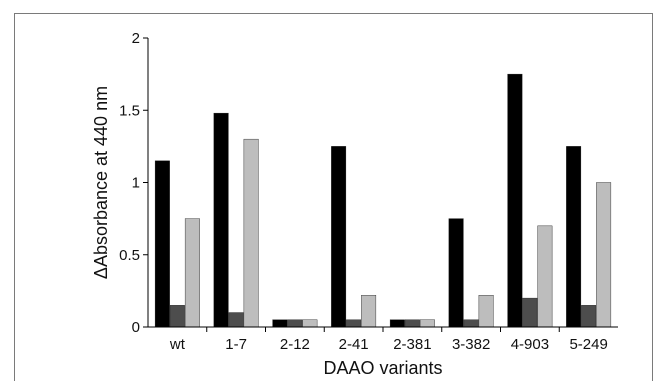 The width and height of the screenshot is (667, 383). What do you see at coordinates (354, 344) in the screenshot?
I see `x-tick-label: 2-41` at bounding box center [354, 344].